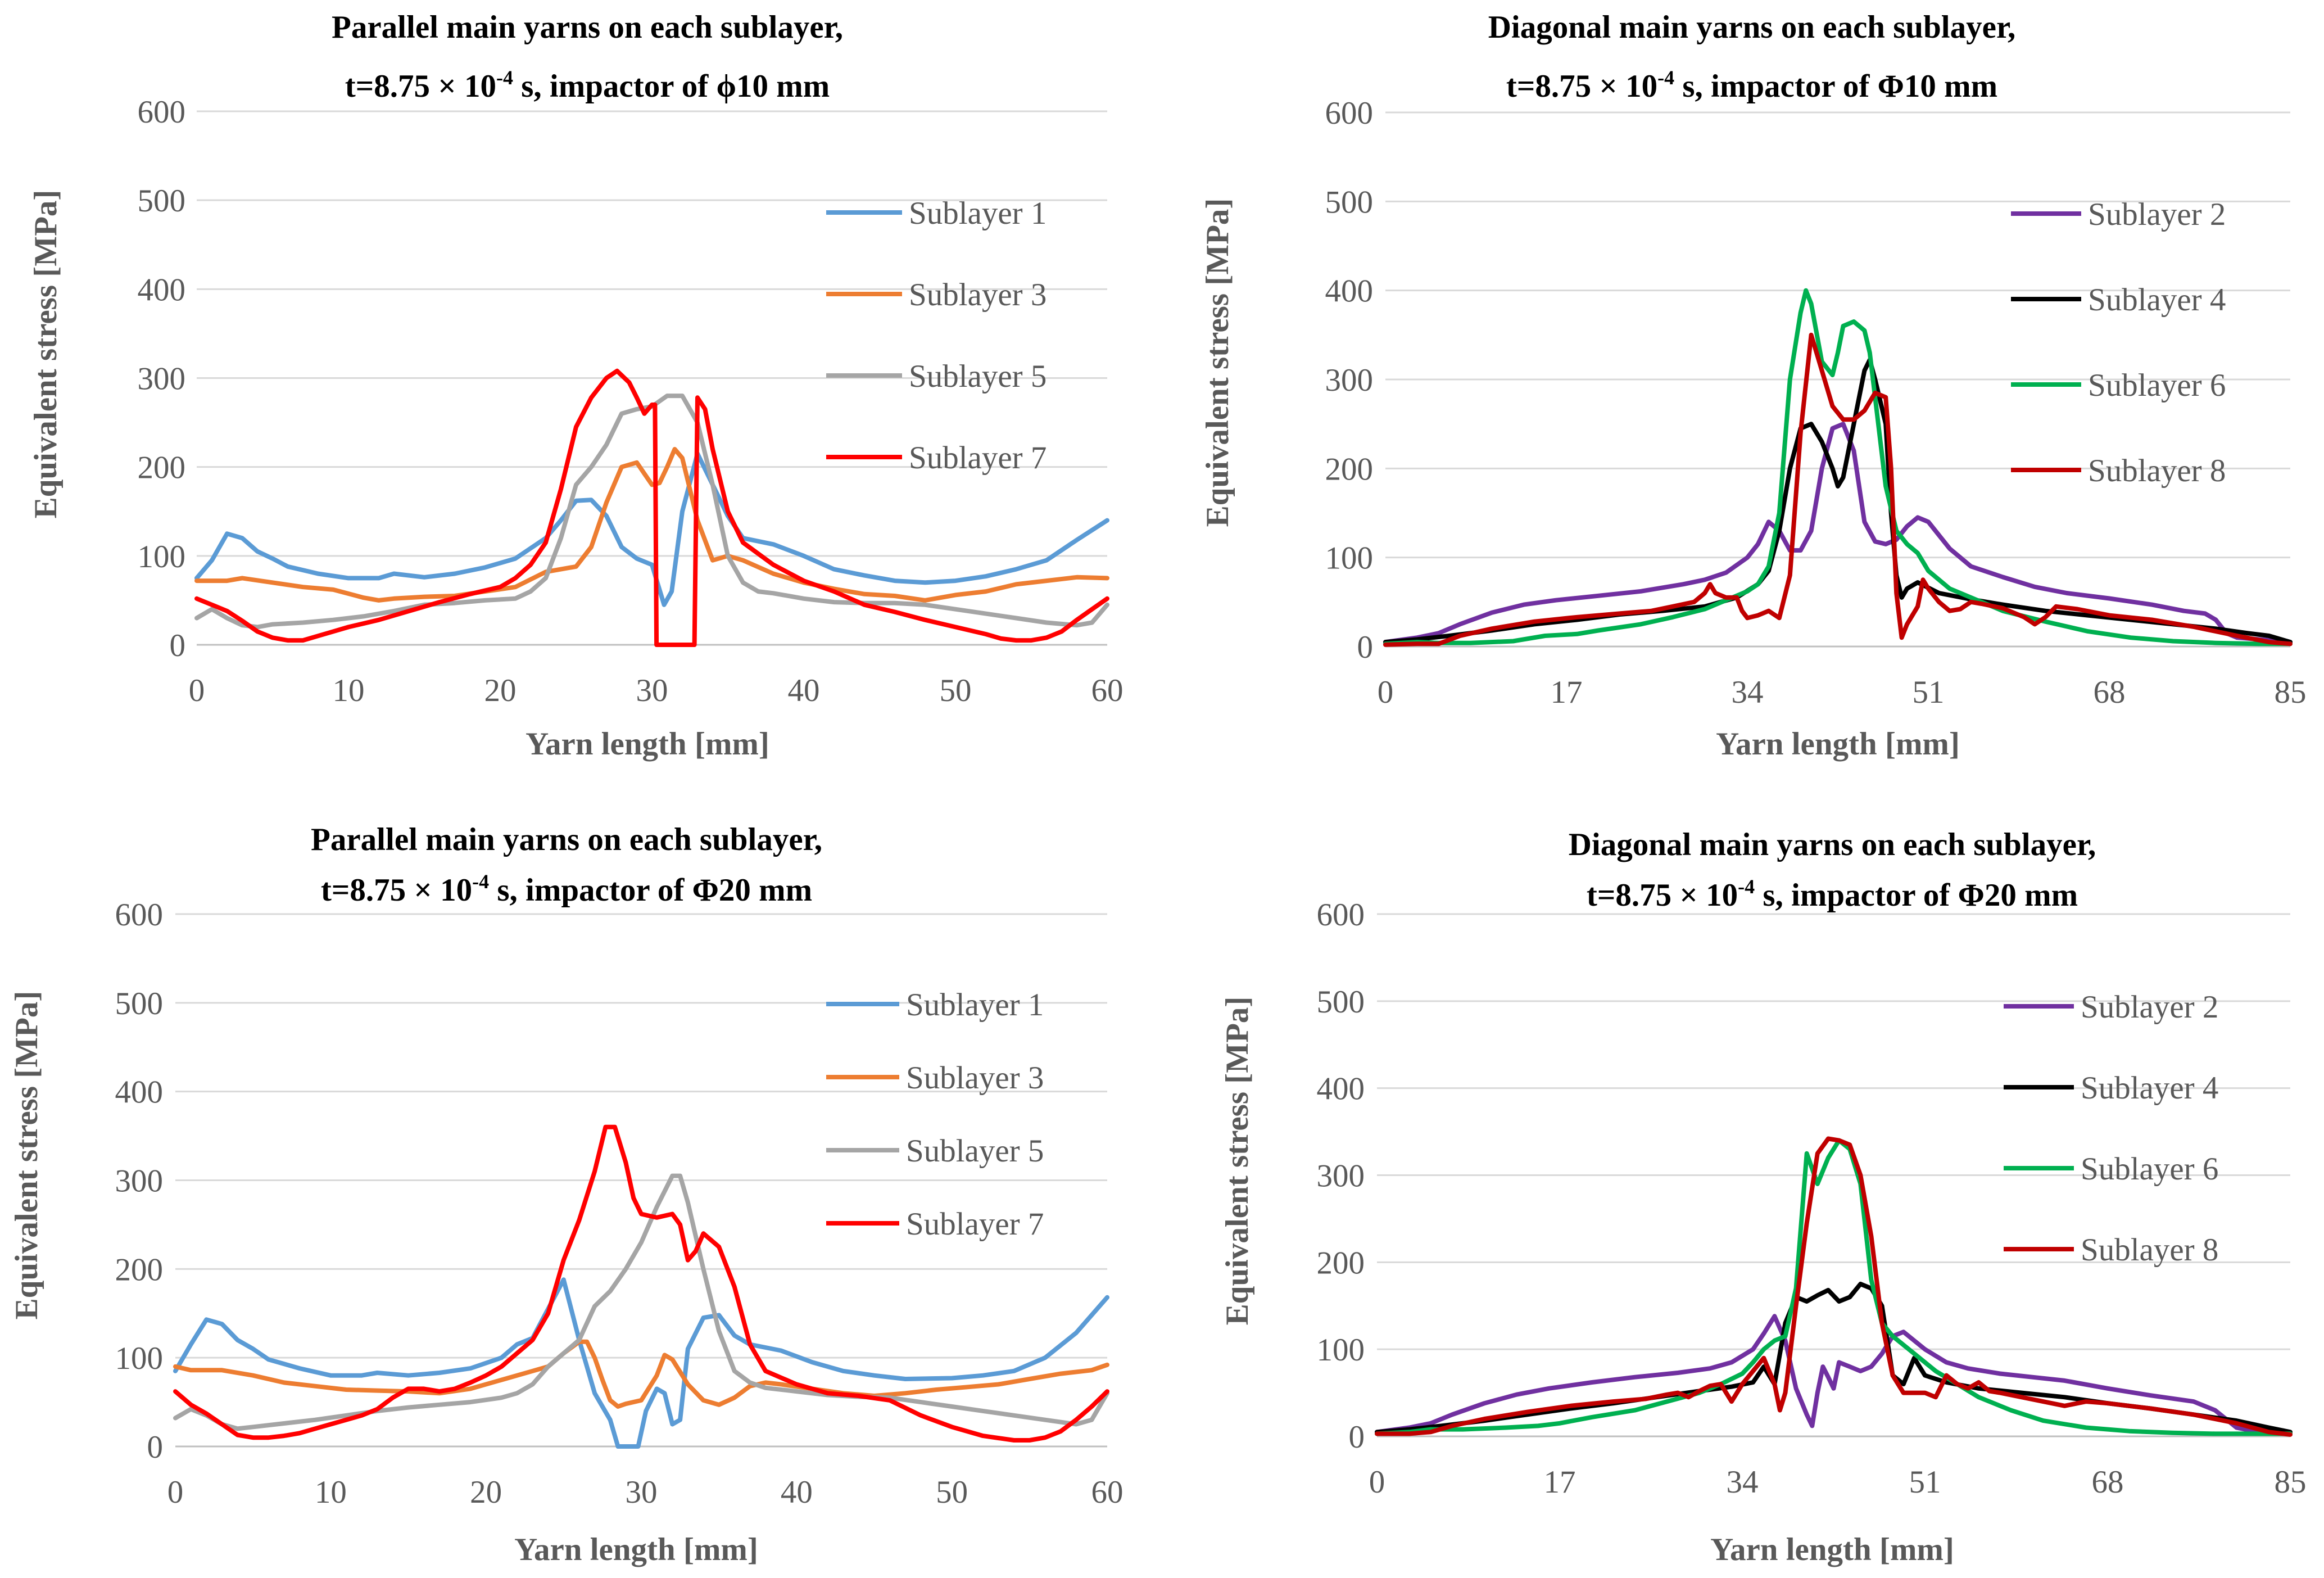  What do you see at coordinates (671, 87) in the screenshot?
I see `chart-title-line2-suffix: s, impactor of ϕ10 mm` at bounding box center [671, 87].